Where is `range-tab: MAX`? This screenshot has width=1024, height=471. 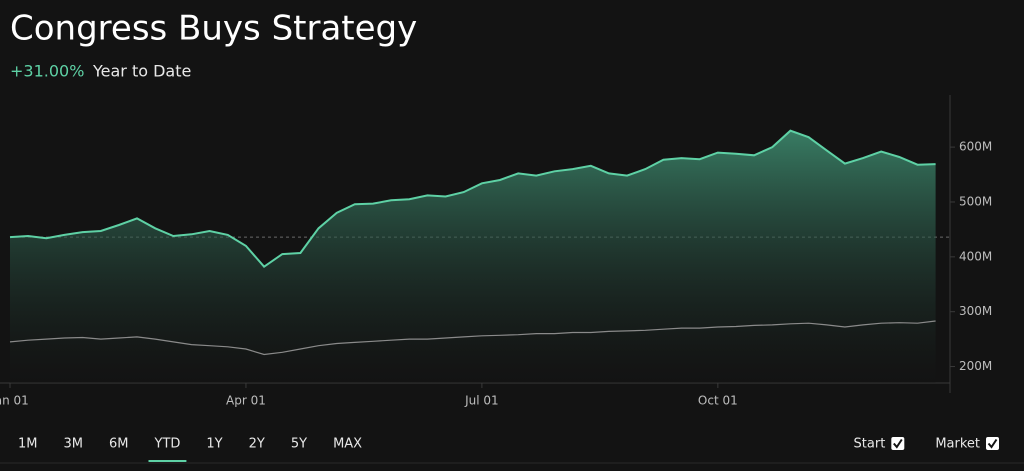 range-tab: MAX is located at coordinates (347, 444).